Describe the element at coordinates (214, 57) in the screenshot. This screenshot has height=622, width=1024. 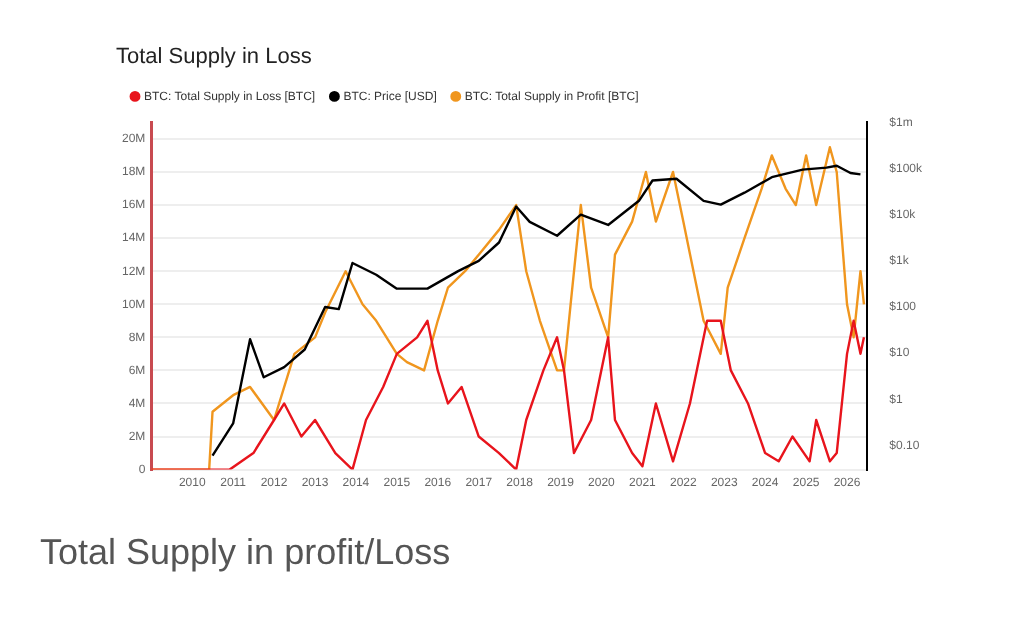
I see `chart-title: Total Supply in Loss` at that location.